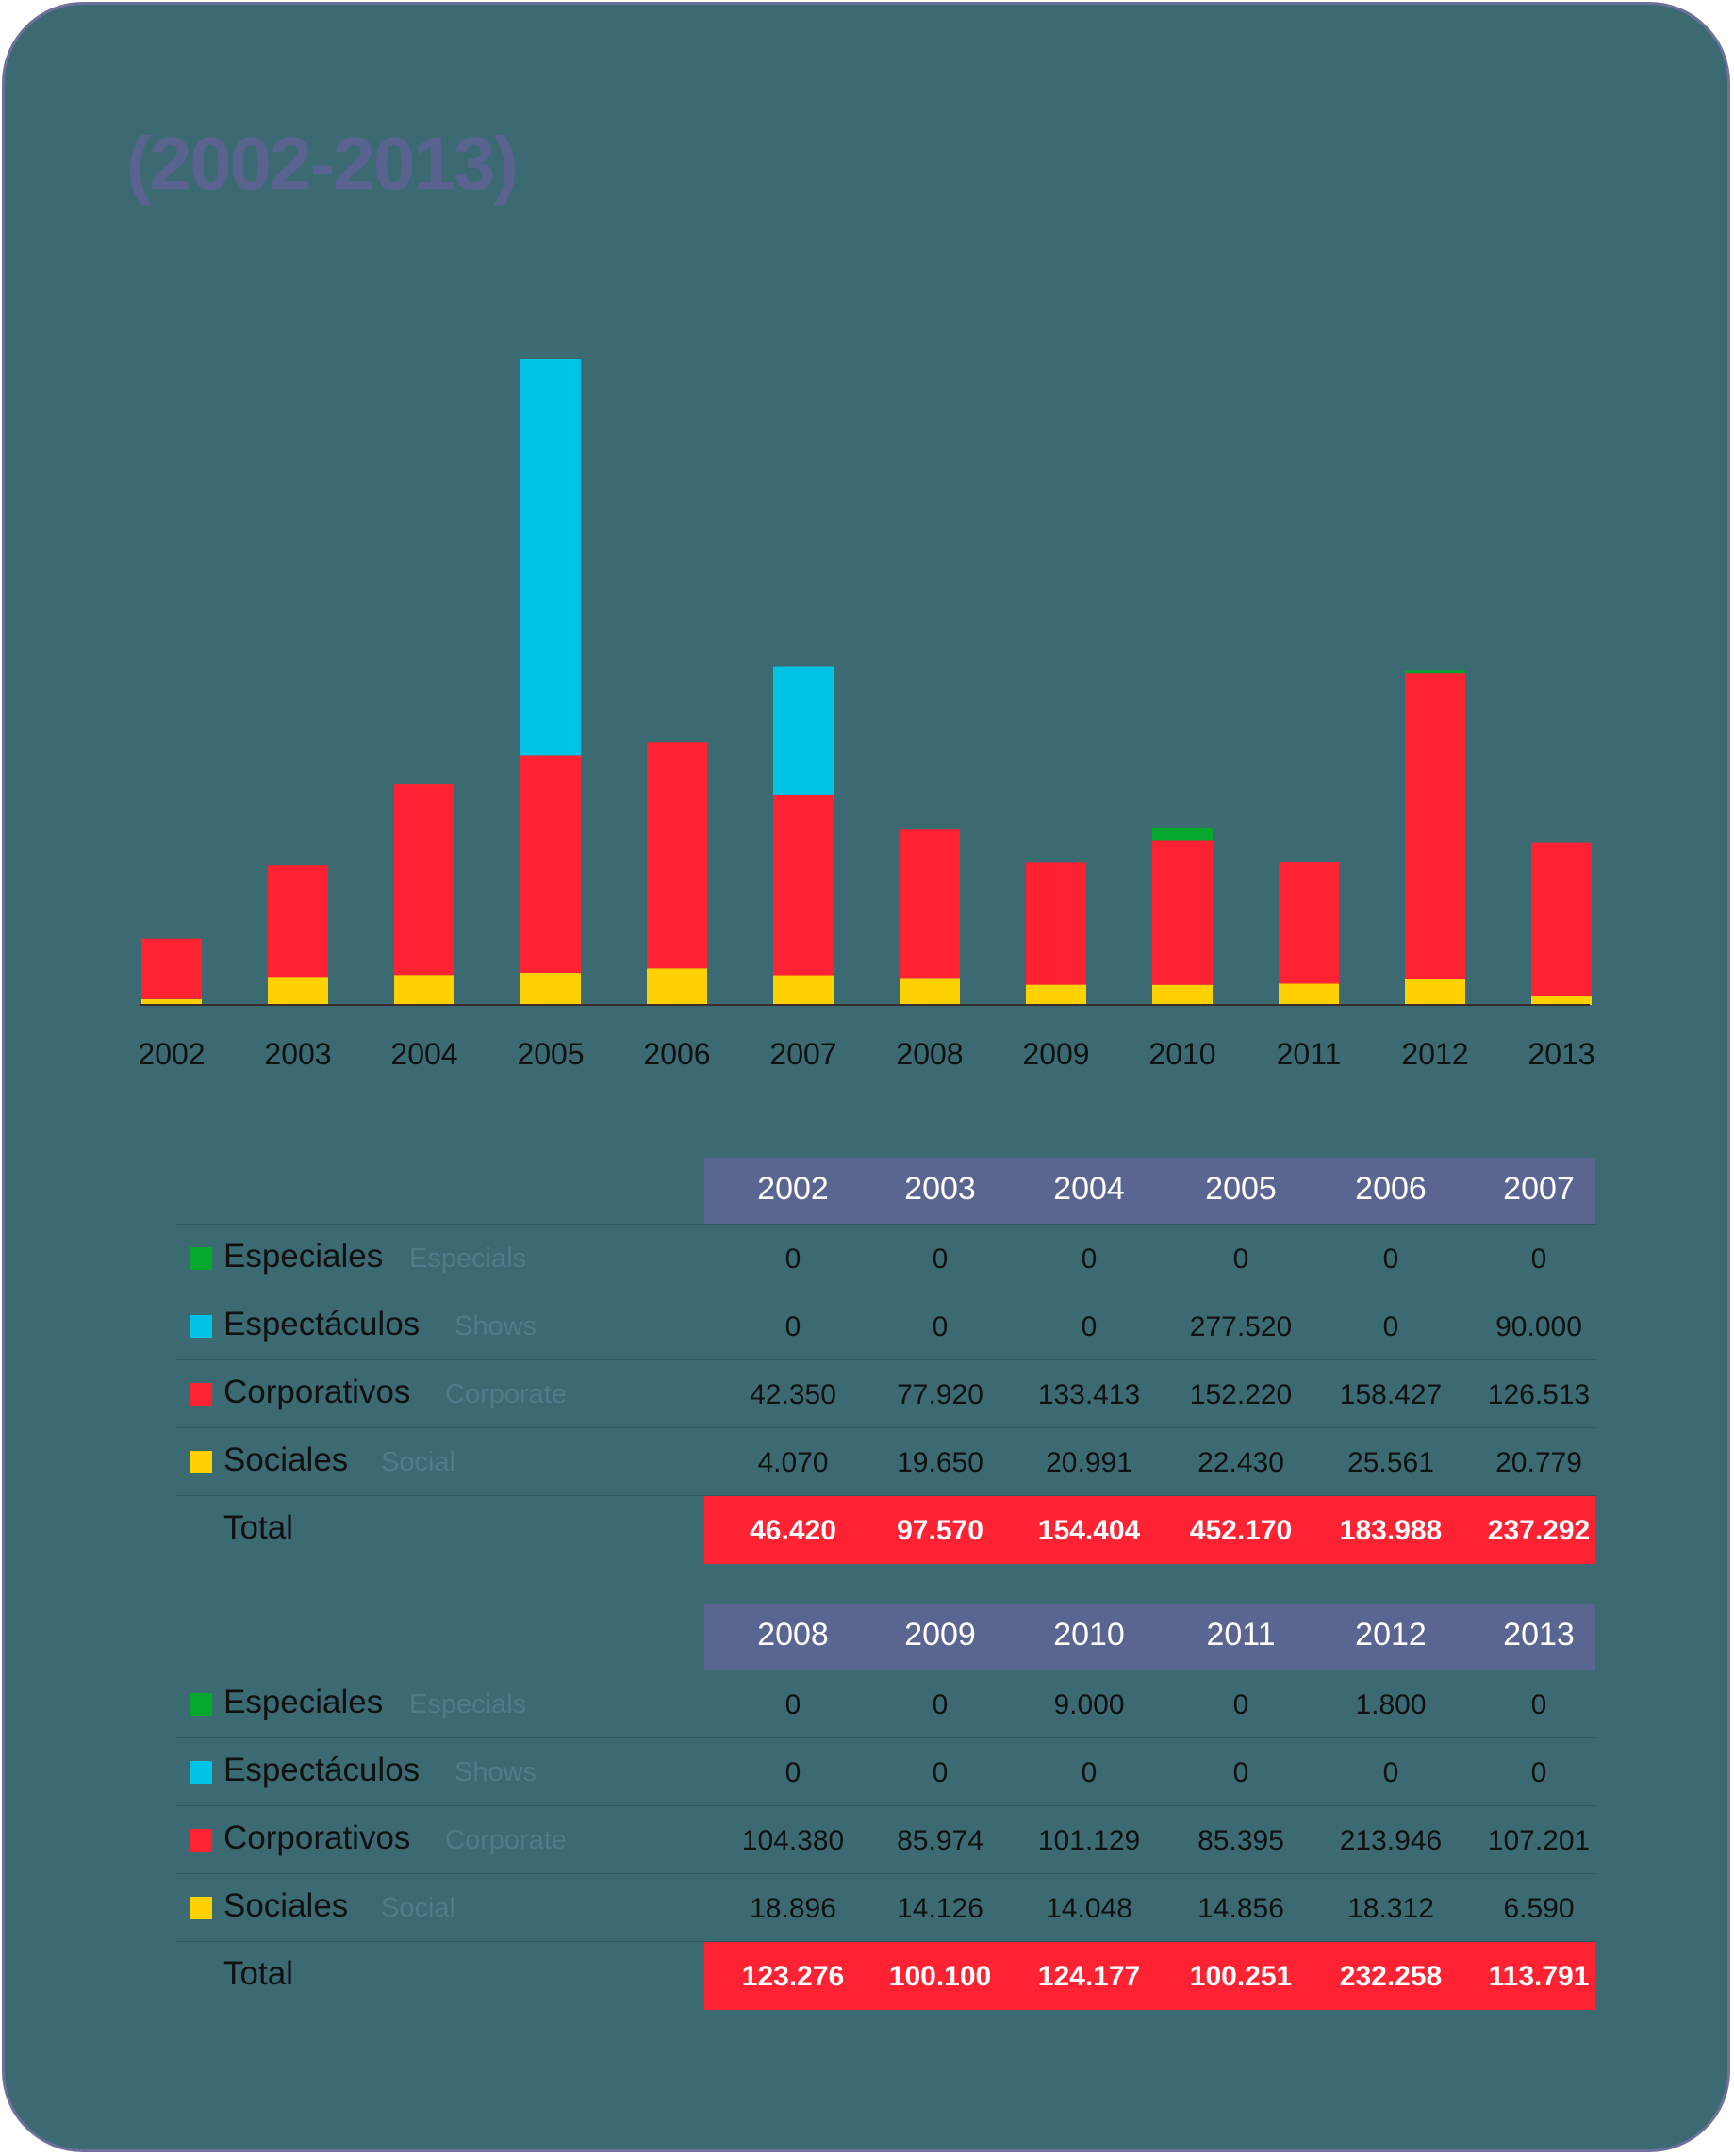 The width and height of the screenshot is (1734, 2156). I want to click on table-header: 2008 2009 2010 2011 2012 2013, so click(1149, 1637).